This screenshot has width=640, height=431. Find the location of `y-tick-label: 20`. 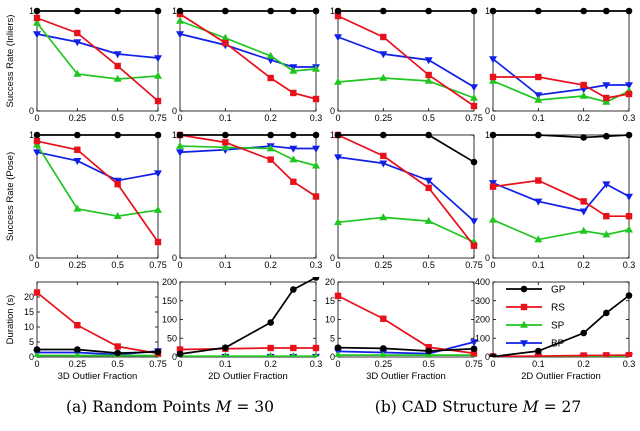

y-tick-label: 20 is located at coordinates (330, 282).